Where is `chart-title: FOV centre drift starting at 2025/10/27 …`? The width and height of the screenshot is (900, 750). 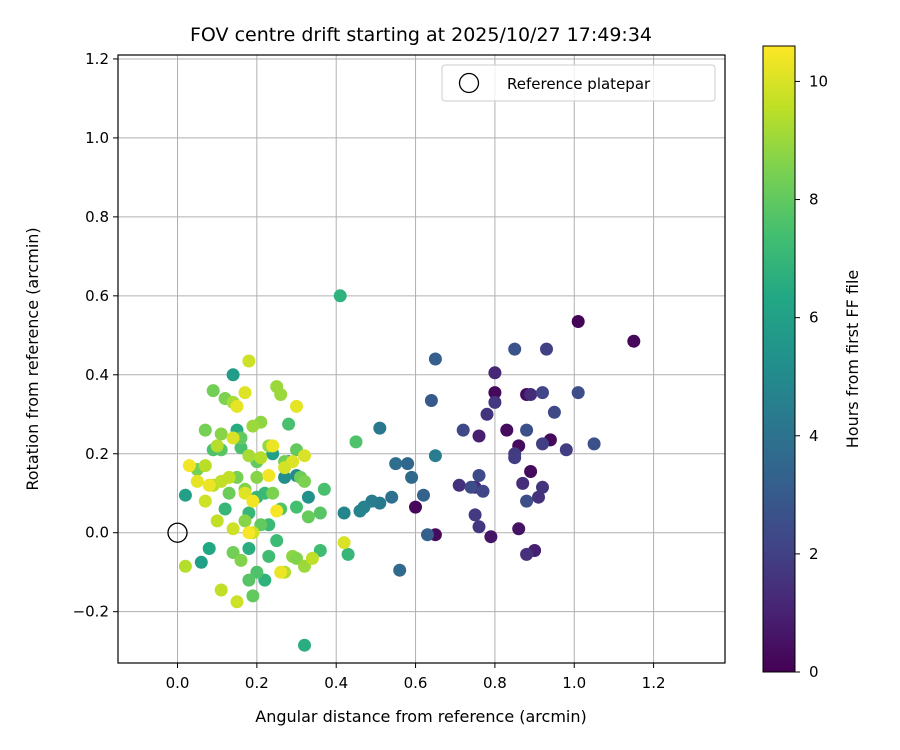
chart-title: FOV centre drift starting at 2025/10/27 … is located at coordinates (421, 35).